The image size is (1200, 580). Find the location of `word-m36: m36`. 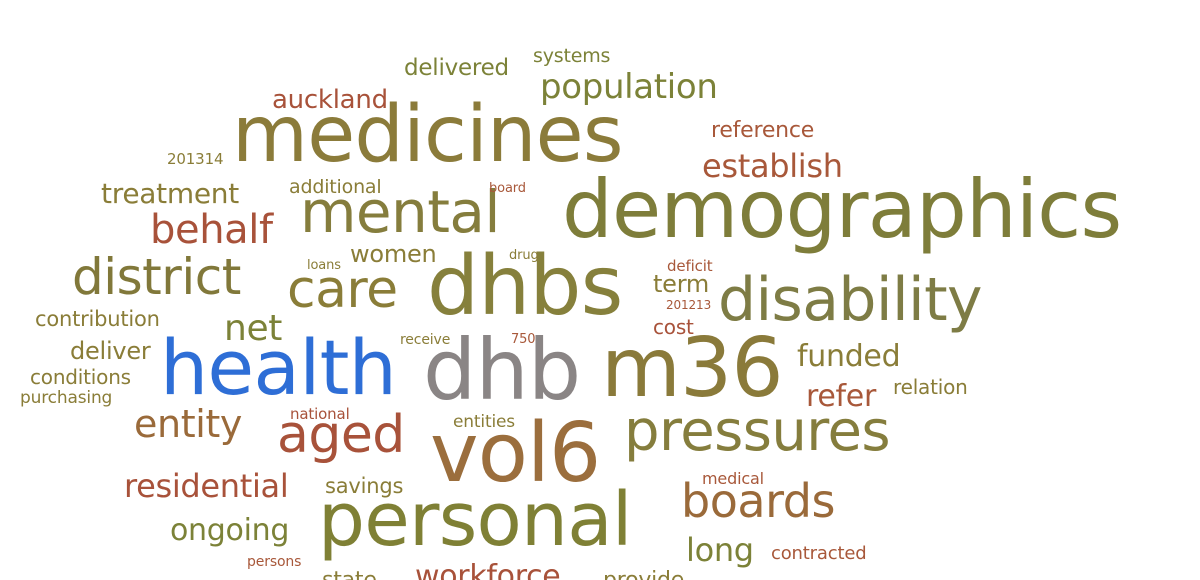

word-m36: m36 is located at coordinates (692, 368).